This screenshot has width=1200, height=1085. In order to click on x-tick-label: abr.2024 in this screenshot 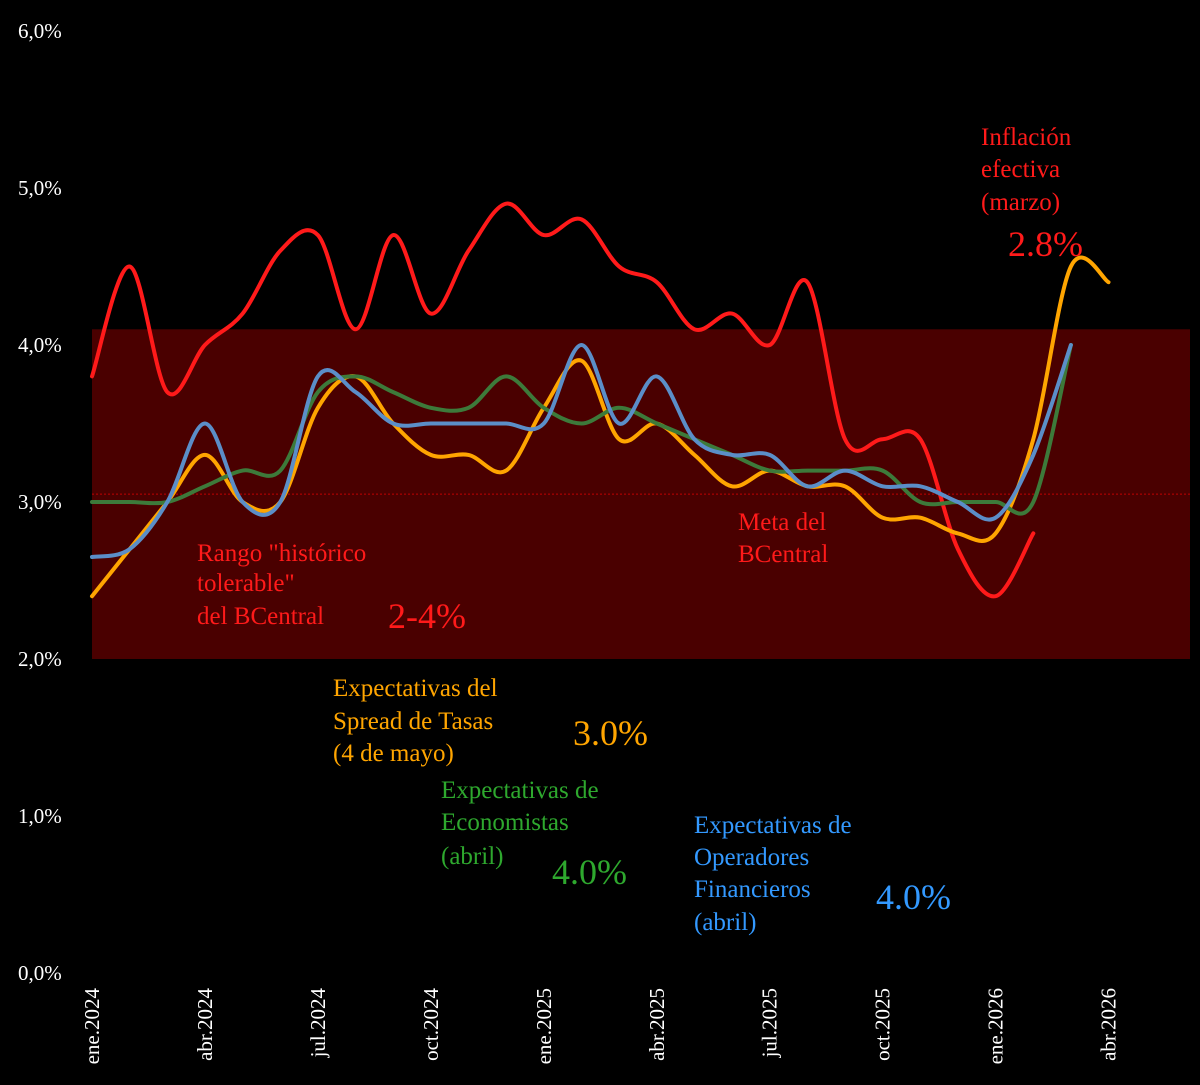, I will do `click(205, 1024)`.